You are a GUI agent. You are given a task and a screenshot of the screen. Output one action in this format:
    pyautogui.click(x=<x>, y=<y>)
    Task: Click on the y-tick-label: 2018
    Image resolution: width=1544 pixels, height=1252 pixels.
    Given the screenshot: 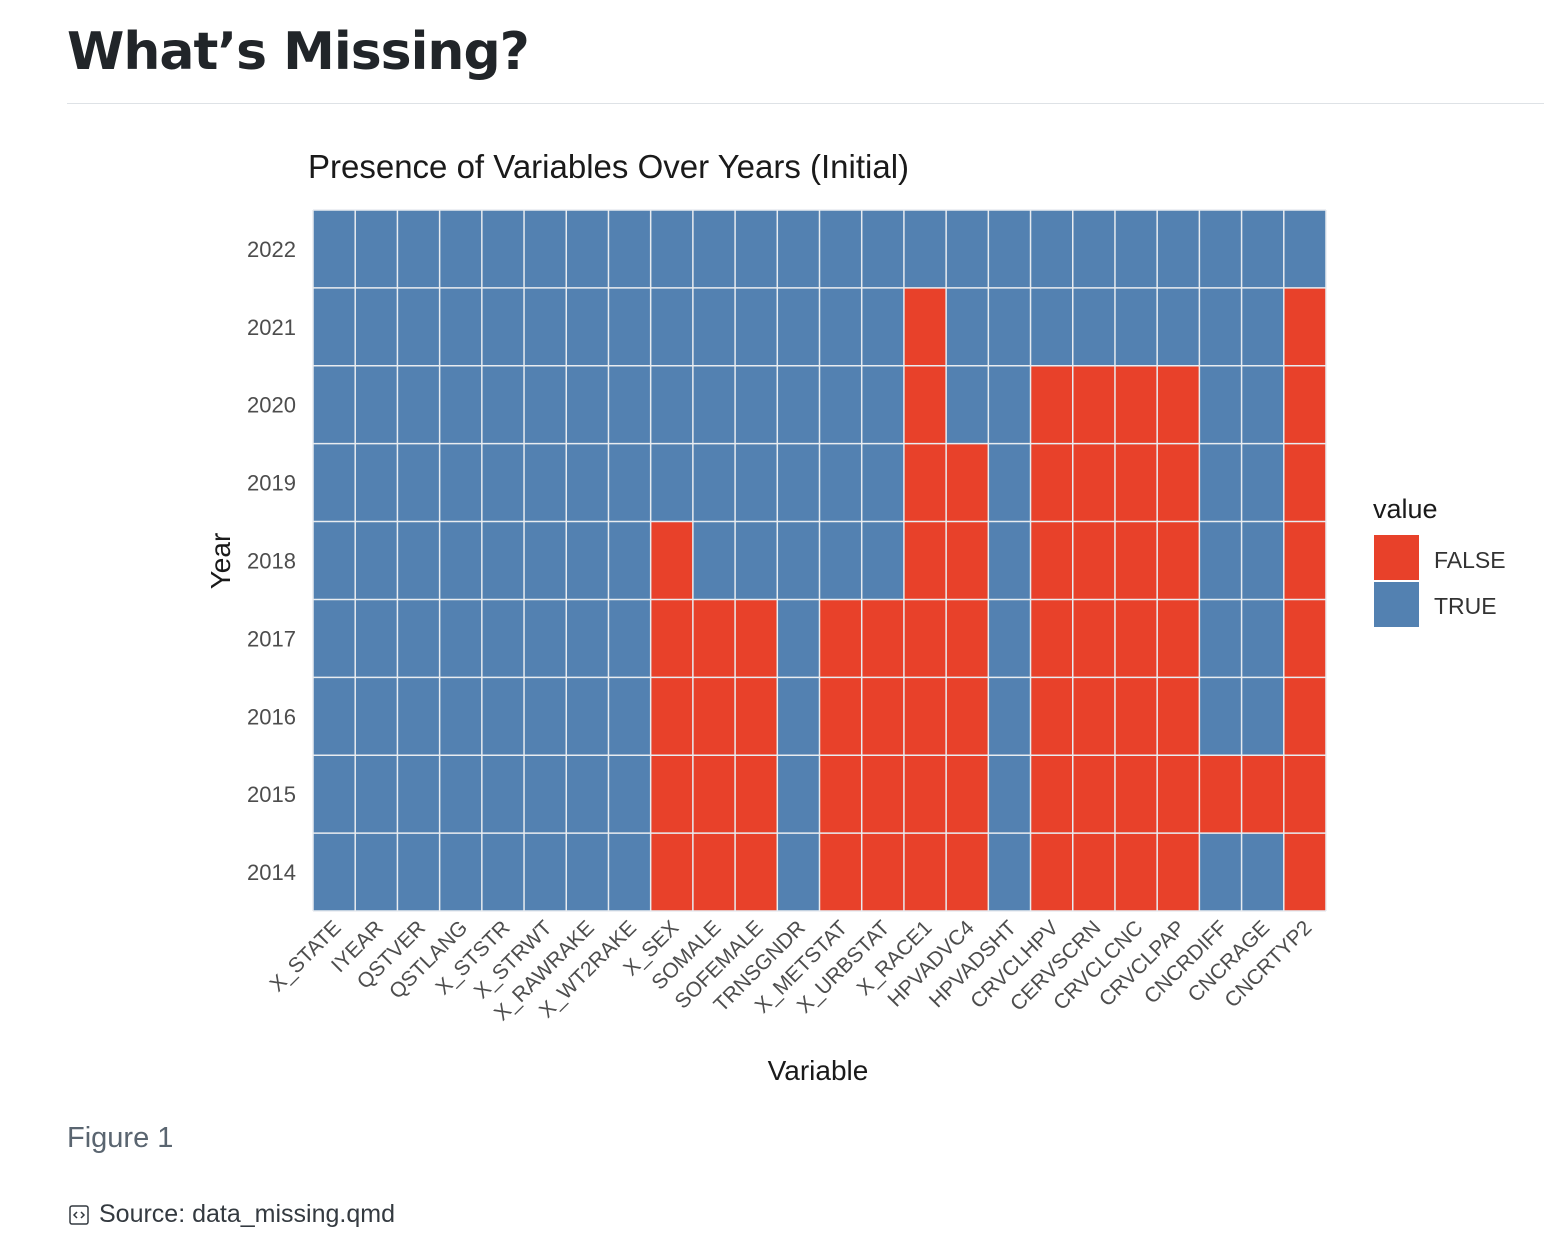 What is the action you would take?
    pyautogui.click(x=271, y=561)
    